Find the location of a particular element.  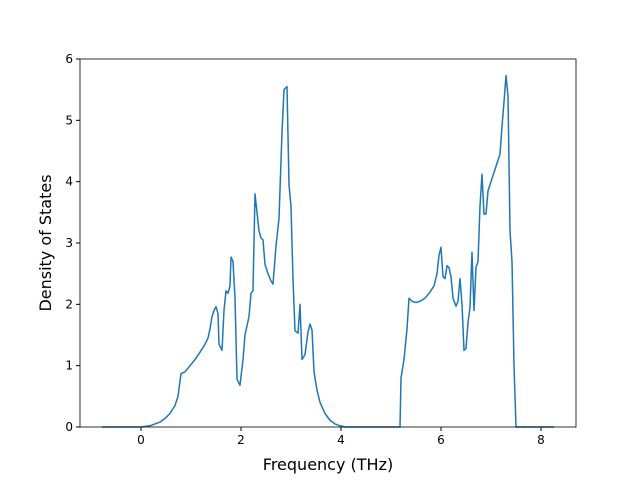

x-tick-label: 0 is located at coordinates (141, 440).